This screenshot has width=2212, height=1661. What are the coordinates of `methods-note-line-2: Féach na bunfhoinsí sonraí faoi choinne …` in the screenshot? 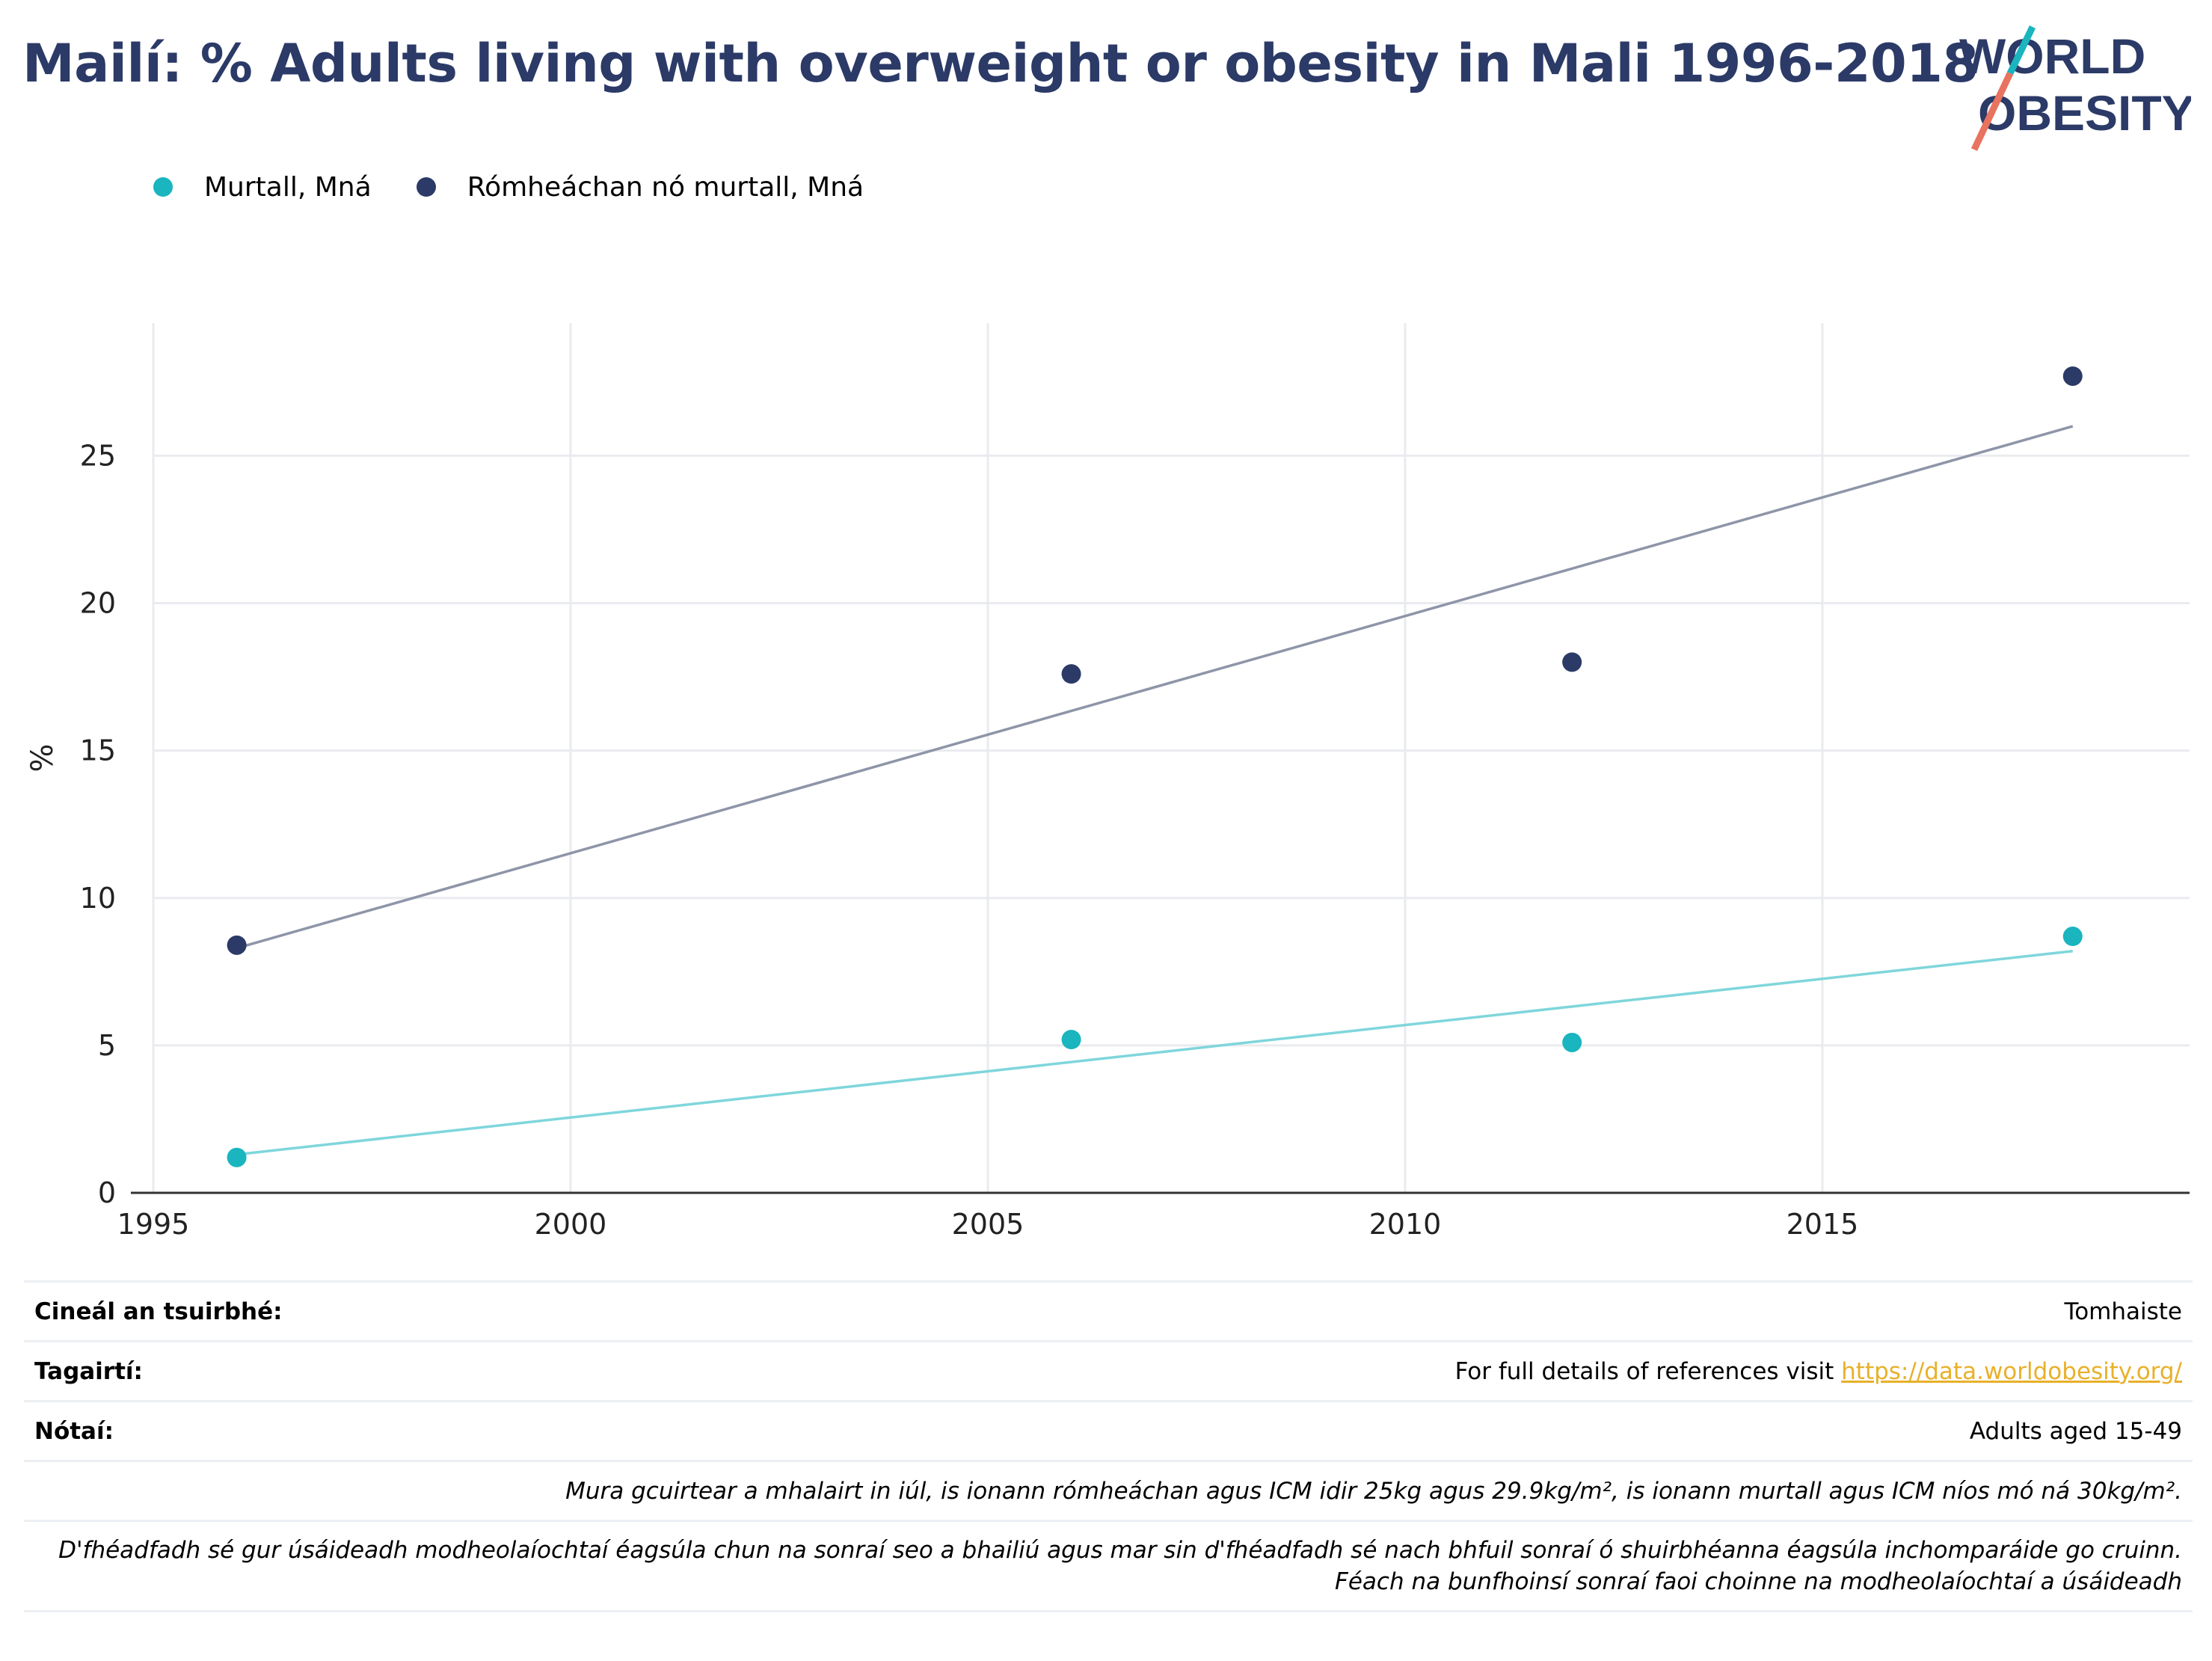 It's located at (1758, 1581).